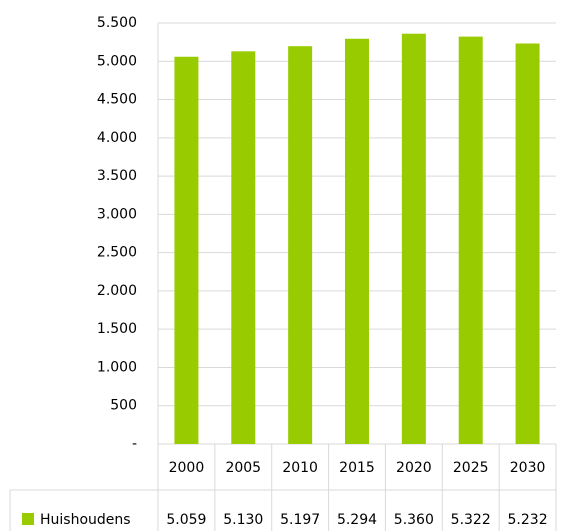 The image size is (564, 531). What do you see at coordinates (117, 61) in the screenshot?
I see `y-tick-label: 5.000` at bounding box center [117, 61].